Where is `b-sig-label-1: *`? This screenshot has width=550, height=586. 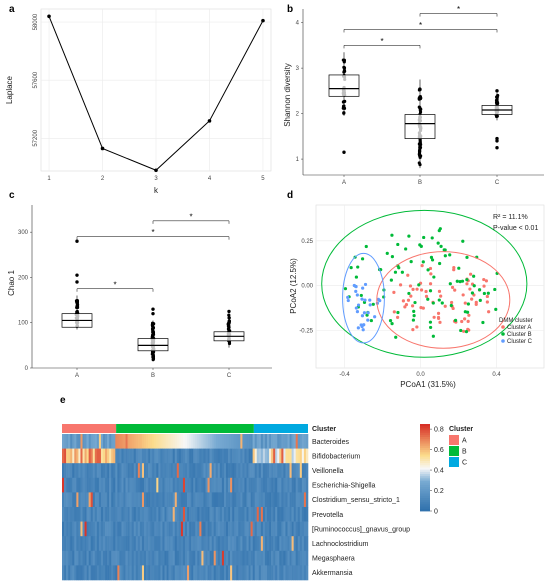 b-sig-label-1: * is located at coordinates (420, 25).